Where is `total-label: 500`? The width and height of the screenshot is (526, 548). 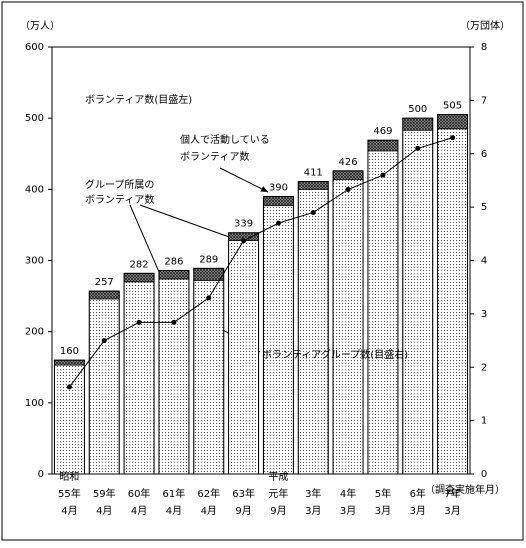 total-label: 500 is located at coordinates (417, 109).